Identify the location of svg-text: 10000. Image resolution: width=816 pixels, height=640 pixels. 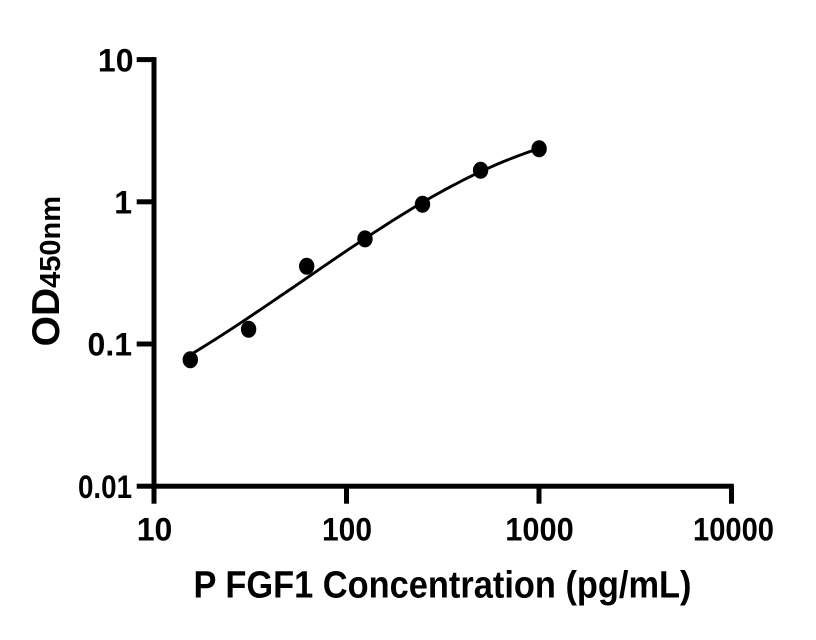
(733, 529).